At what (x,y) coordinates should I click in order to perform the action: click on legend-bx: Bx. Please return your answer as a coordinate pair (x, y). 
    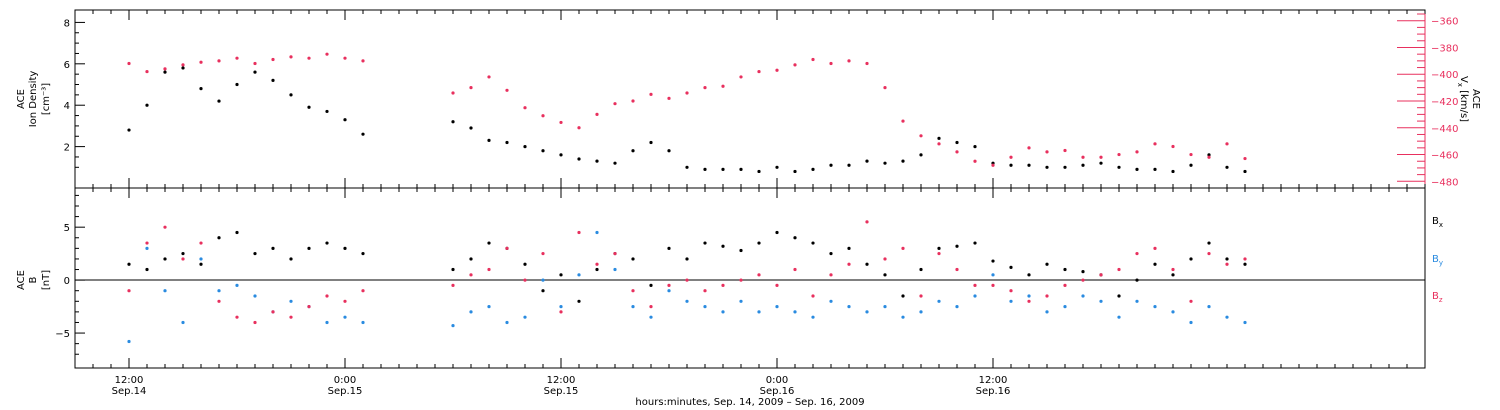
    Looking at the image, I should click on (1437, 222).